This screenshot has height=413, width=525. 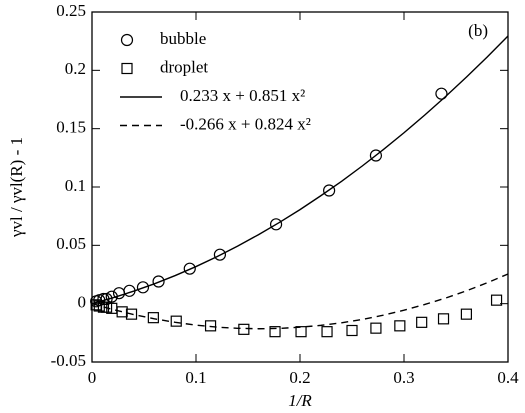 I want to click on x-tick-label: 0.4, so click(x=508, y=377).